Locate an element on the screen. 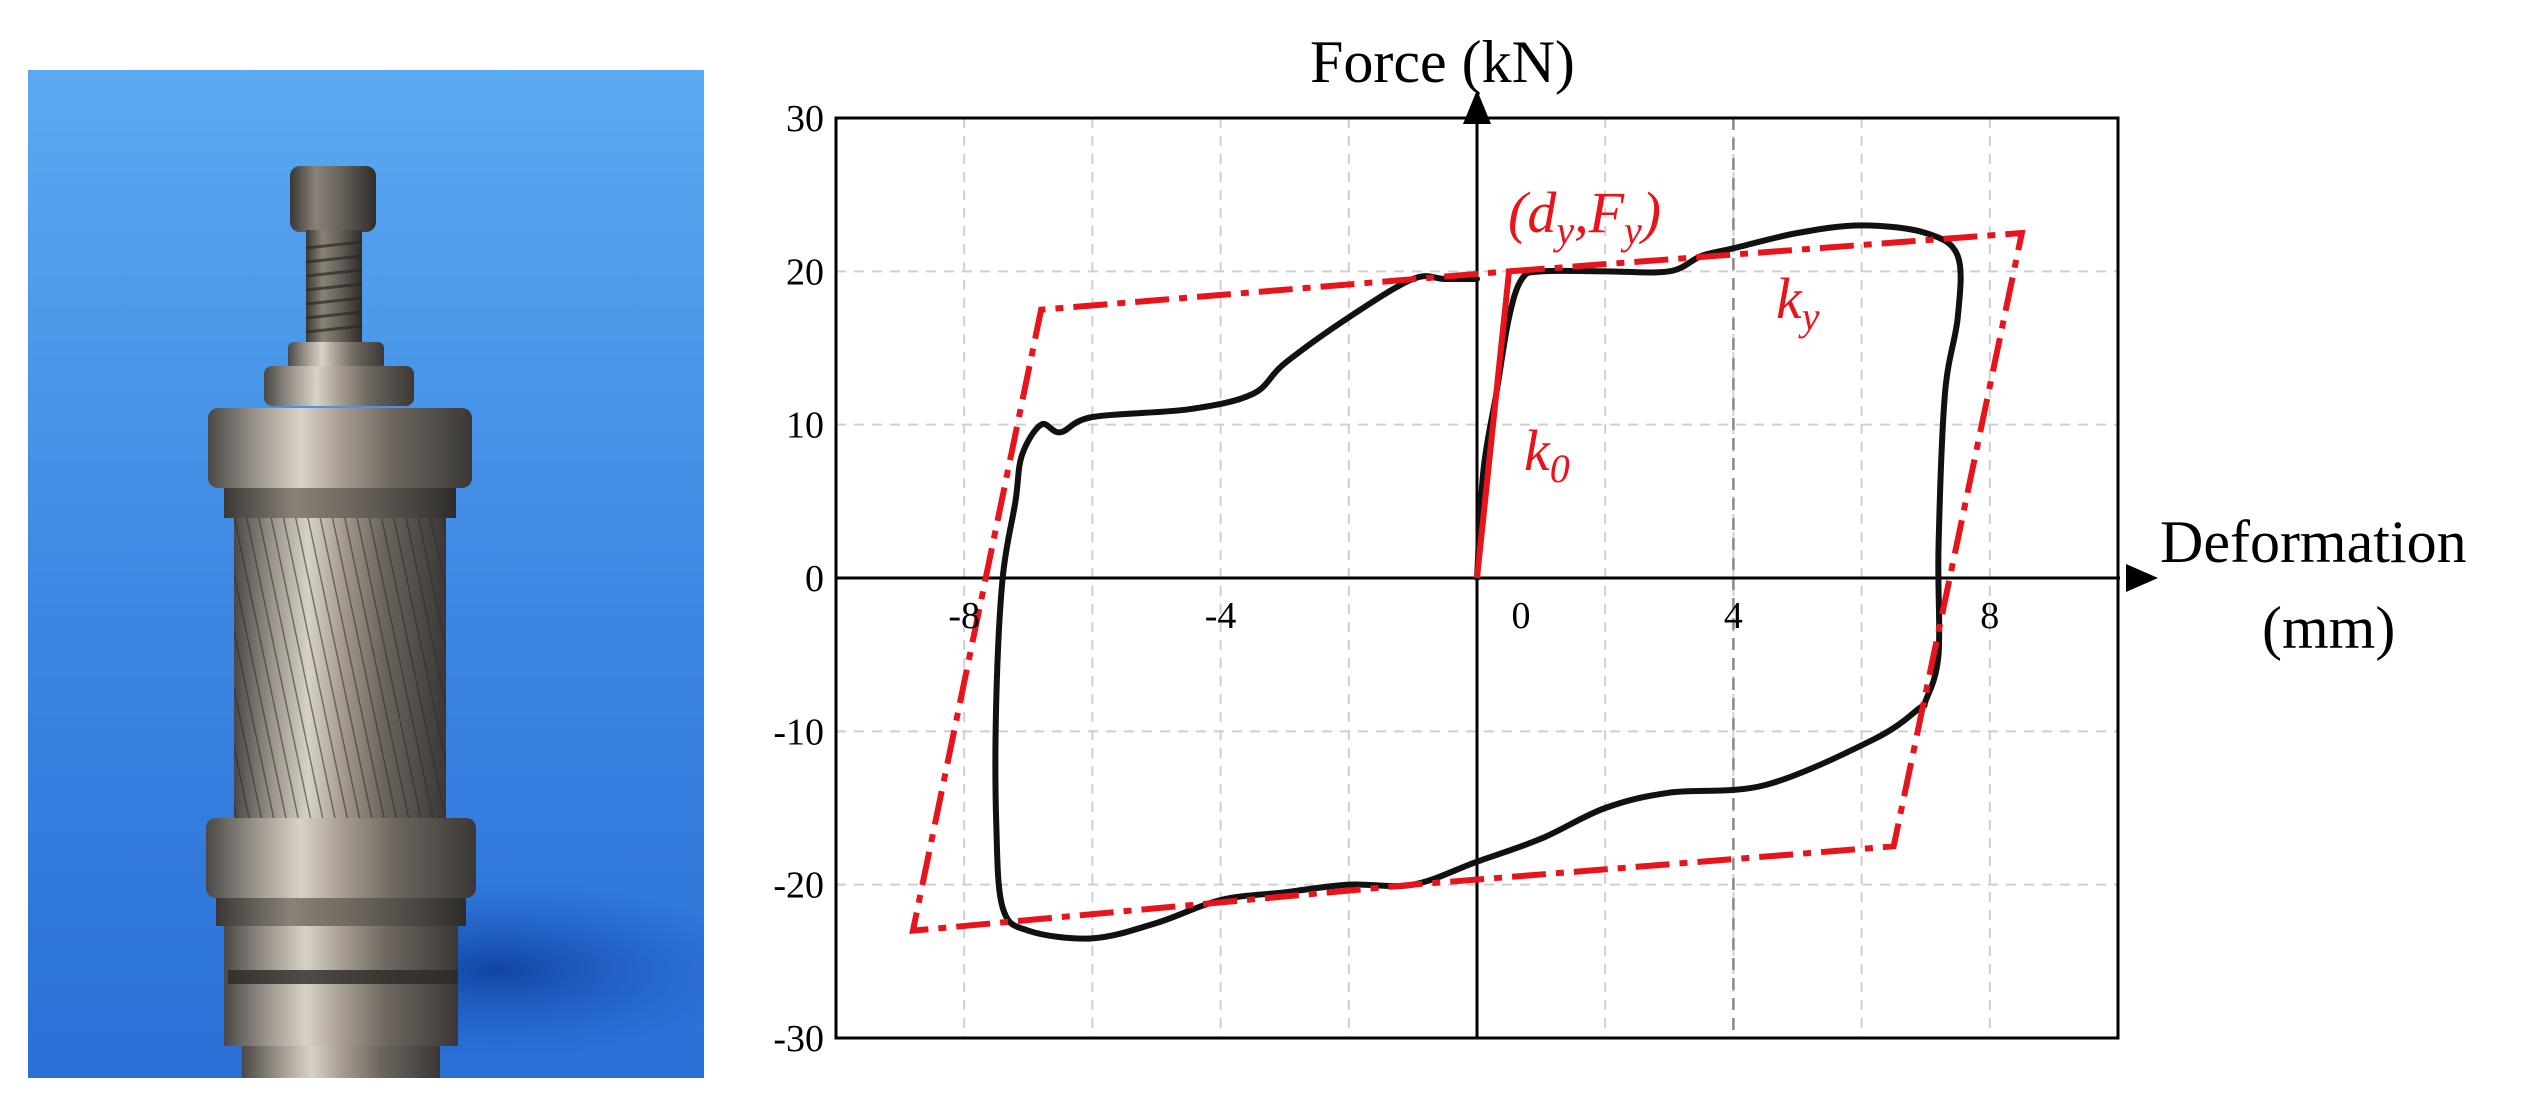 The image size is (2546, 1102). y-axis-title: Force (kN) is located at coordinates (1442, 62).